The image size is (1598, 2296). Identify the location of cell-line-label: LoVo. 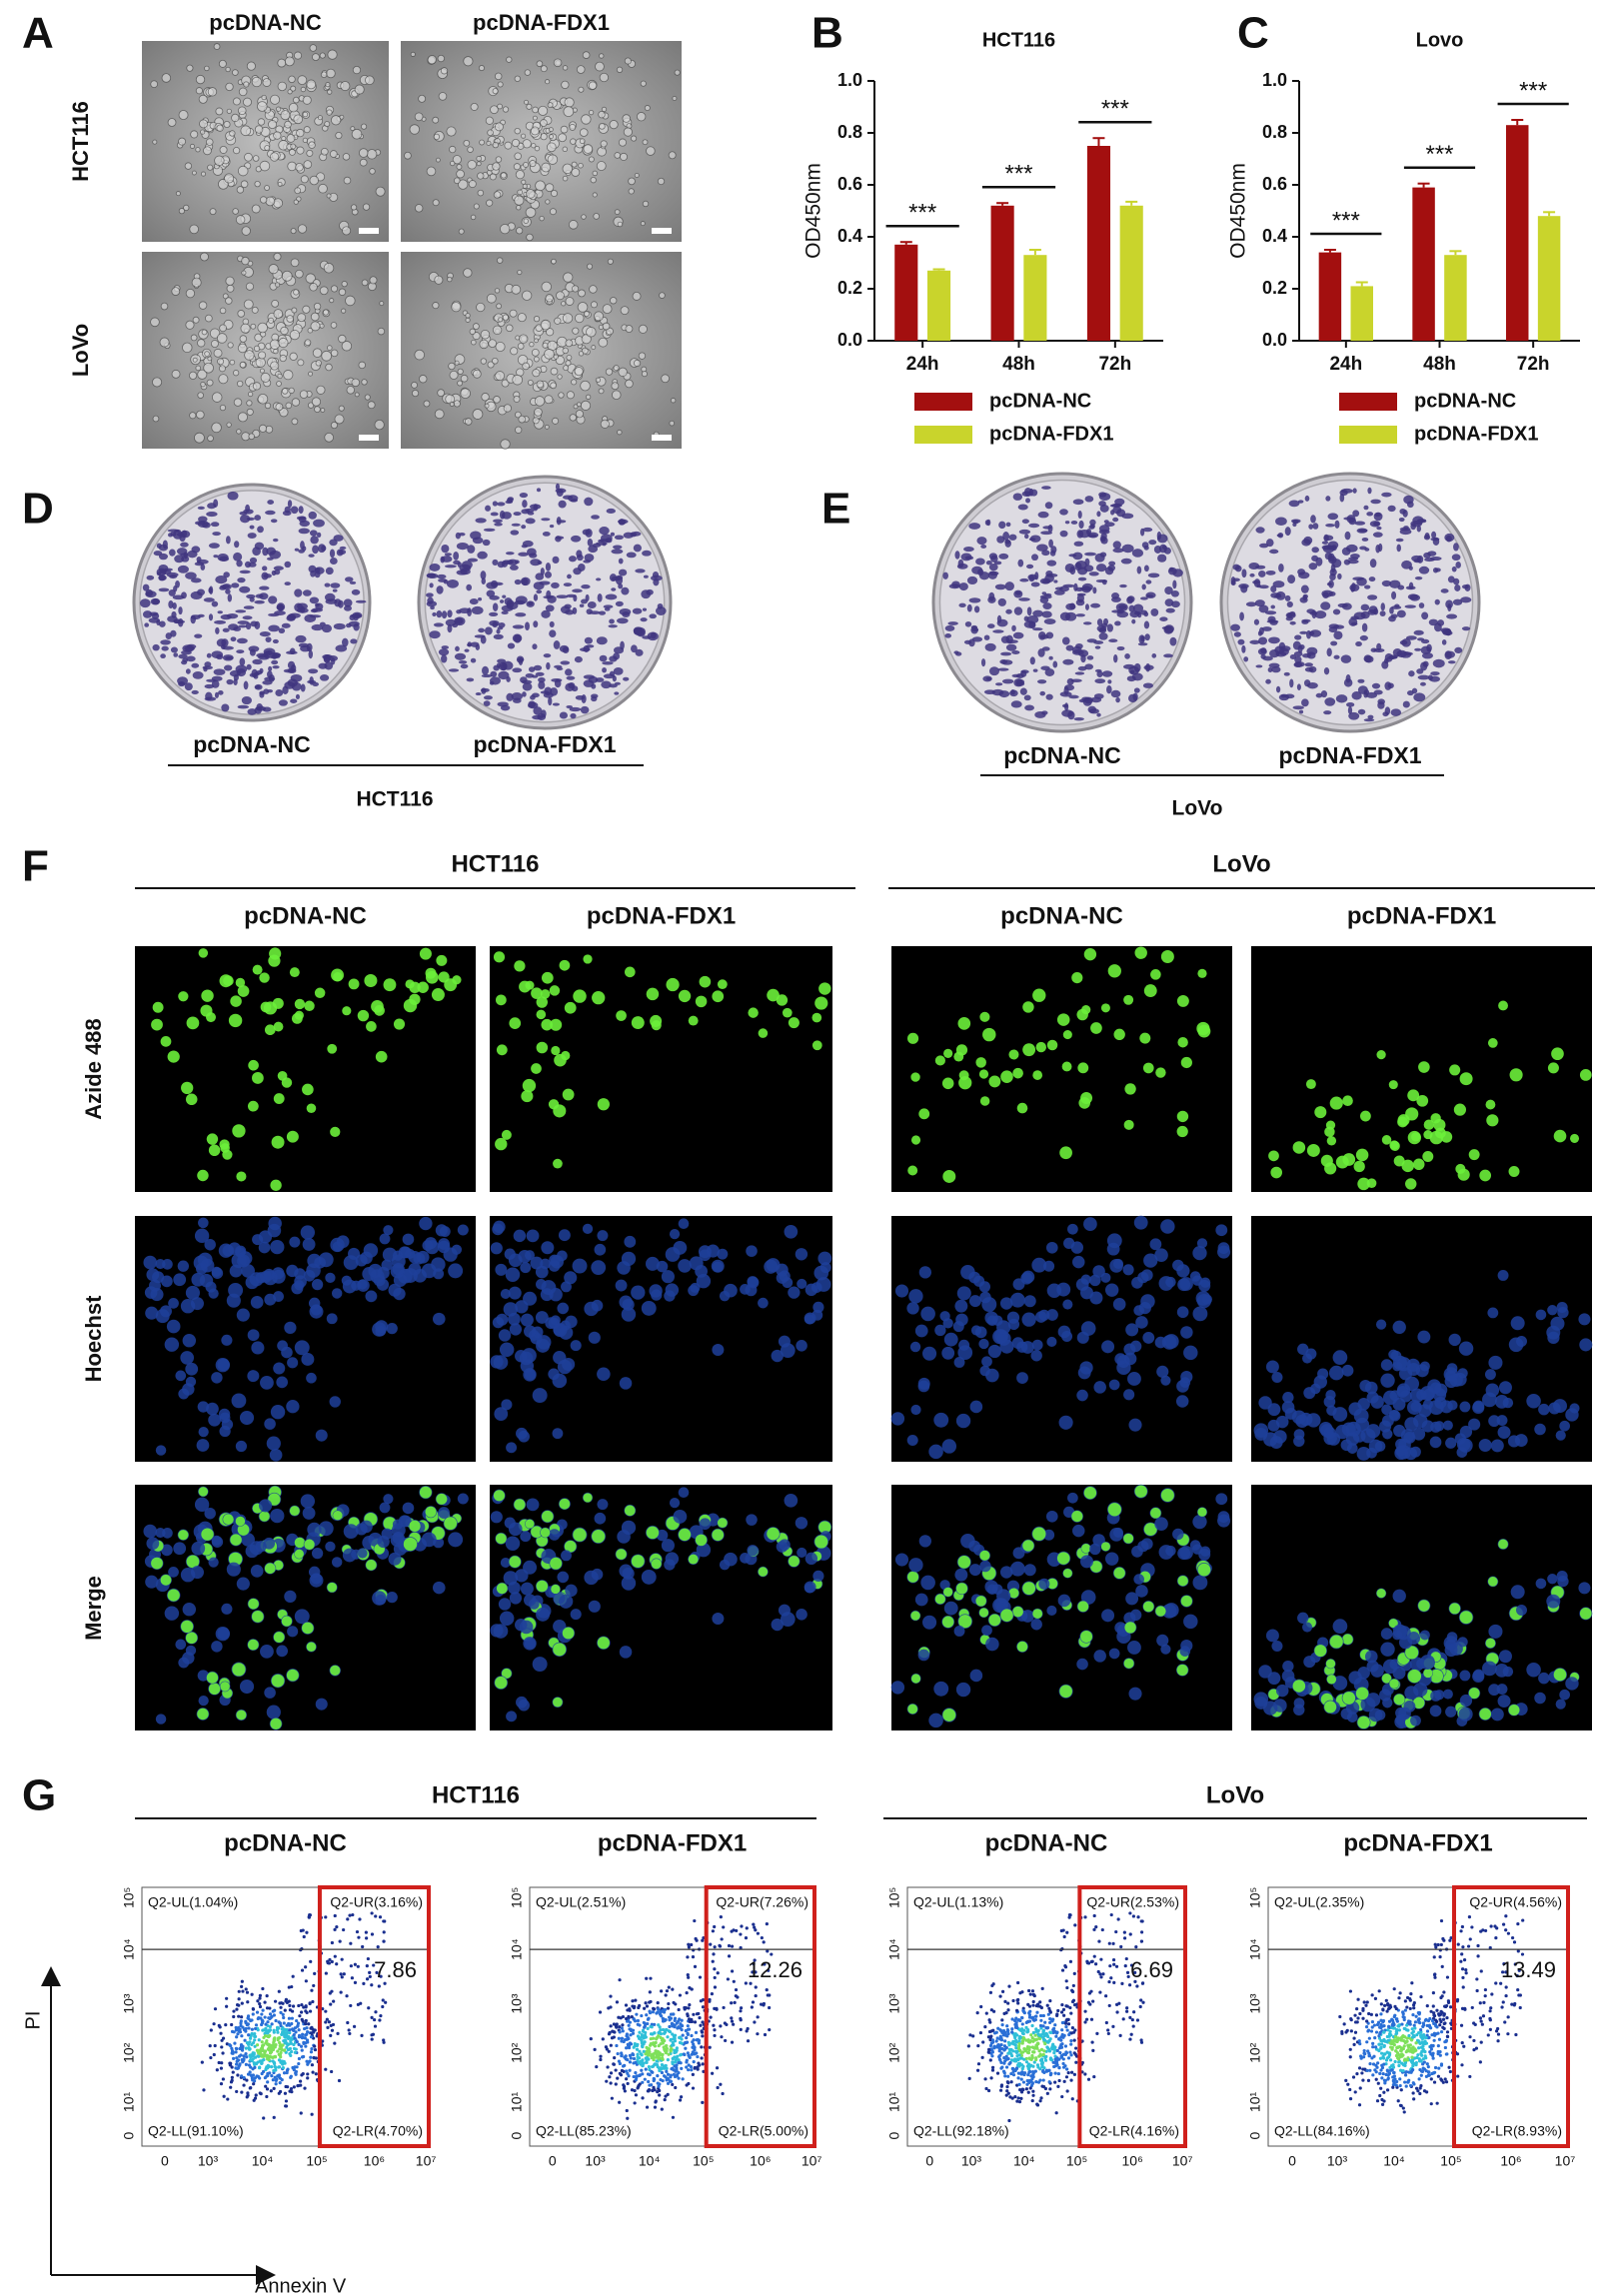
(1197, 808).